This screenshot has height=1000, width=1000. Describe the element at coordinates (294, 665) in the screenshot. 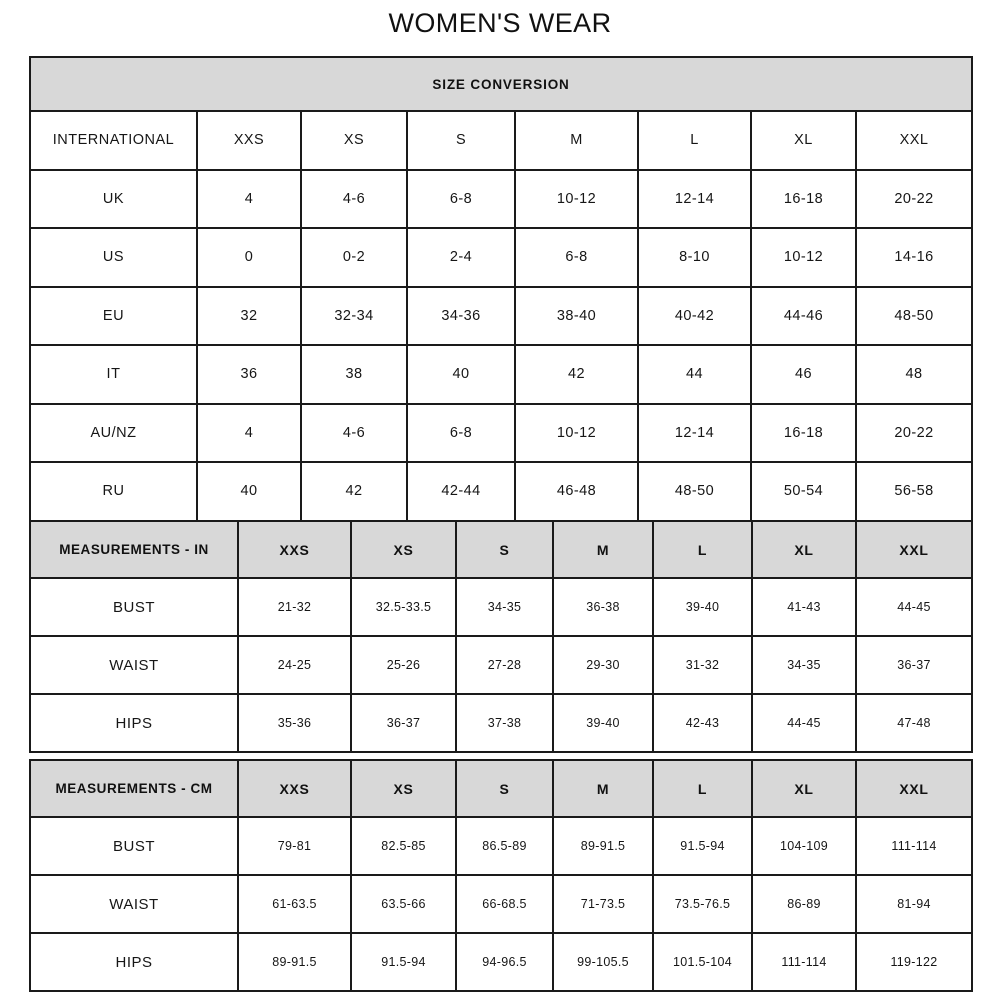

I see `cell: 24-25` at that location.